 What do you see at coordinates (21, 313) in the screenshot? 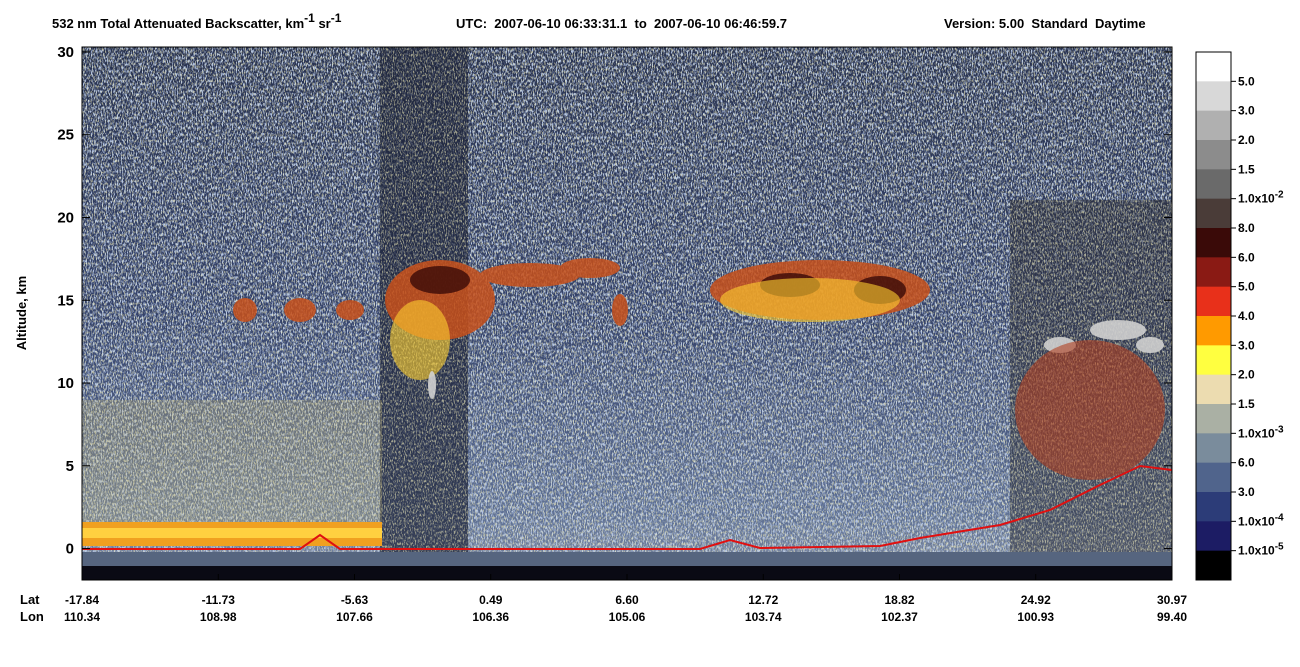
I see `y-axis-label: Altitude, km` at bounding box center [21, 313].